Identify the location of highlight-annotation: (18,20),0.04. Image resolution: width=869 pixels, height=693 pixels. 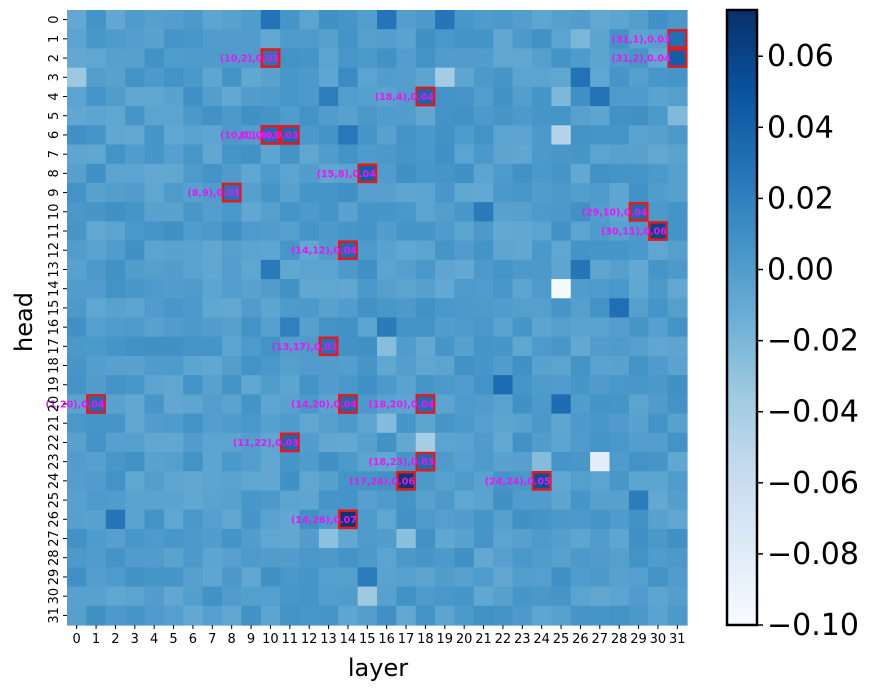
(402, 404).